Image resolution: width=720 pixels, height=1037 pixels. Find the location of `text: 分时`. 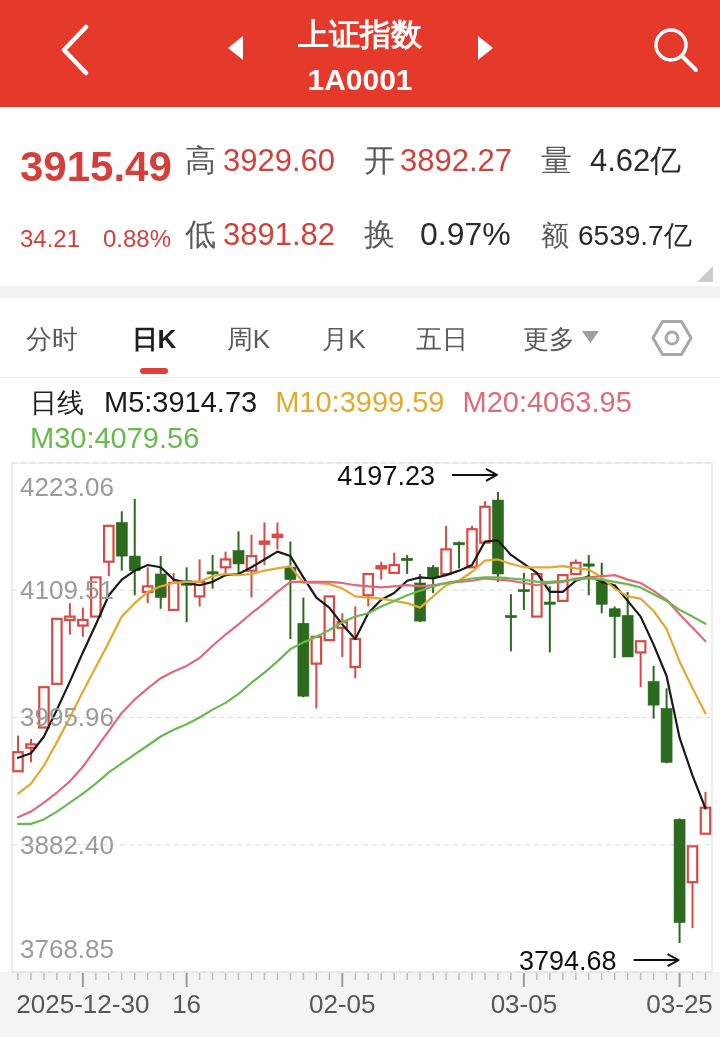

text: 分时 is located at coordinates (51, 339).